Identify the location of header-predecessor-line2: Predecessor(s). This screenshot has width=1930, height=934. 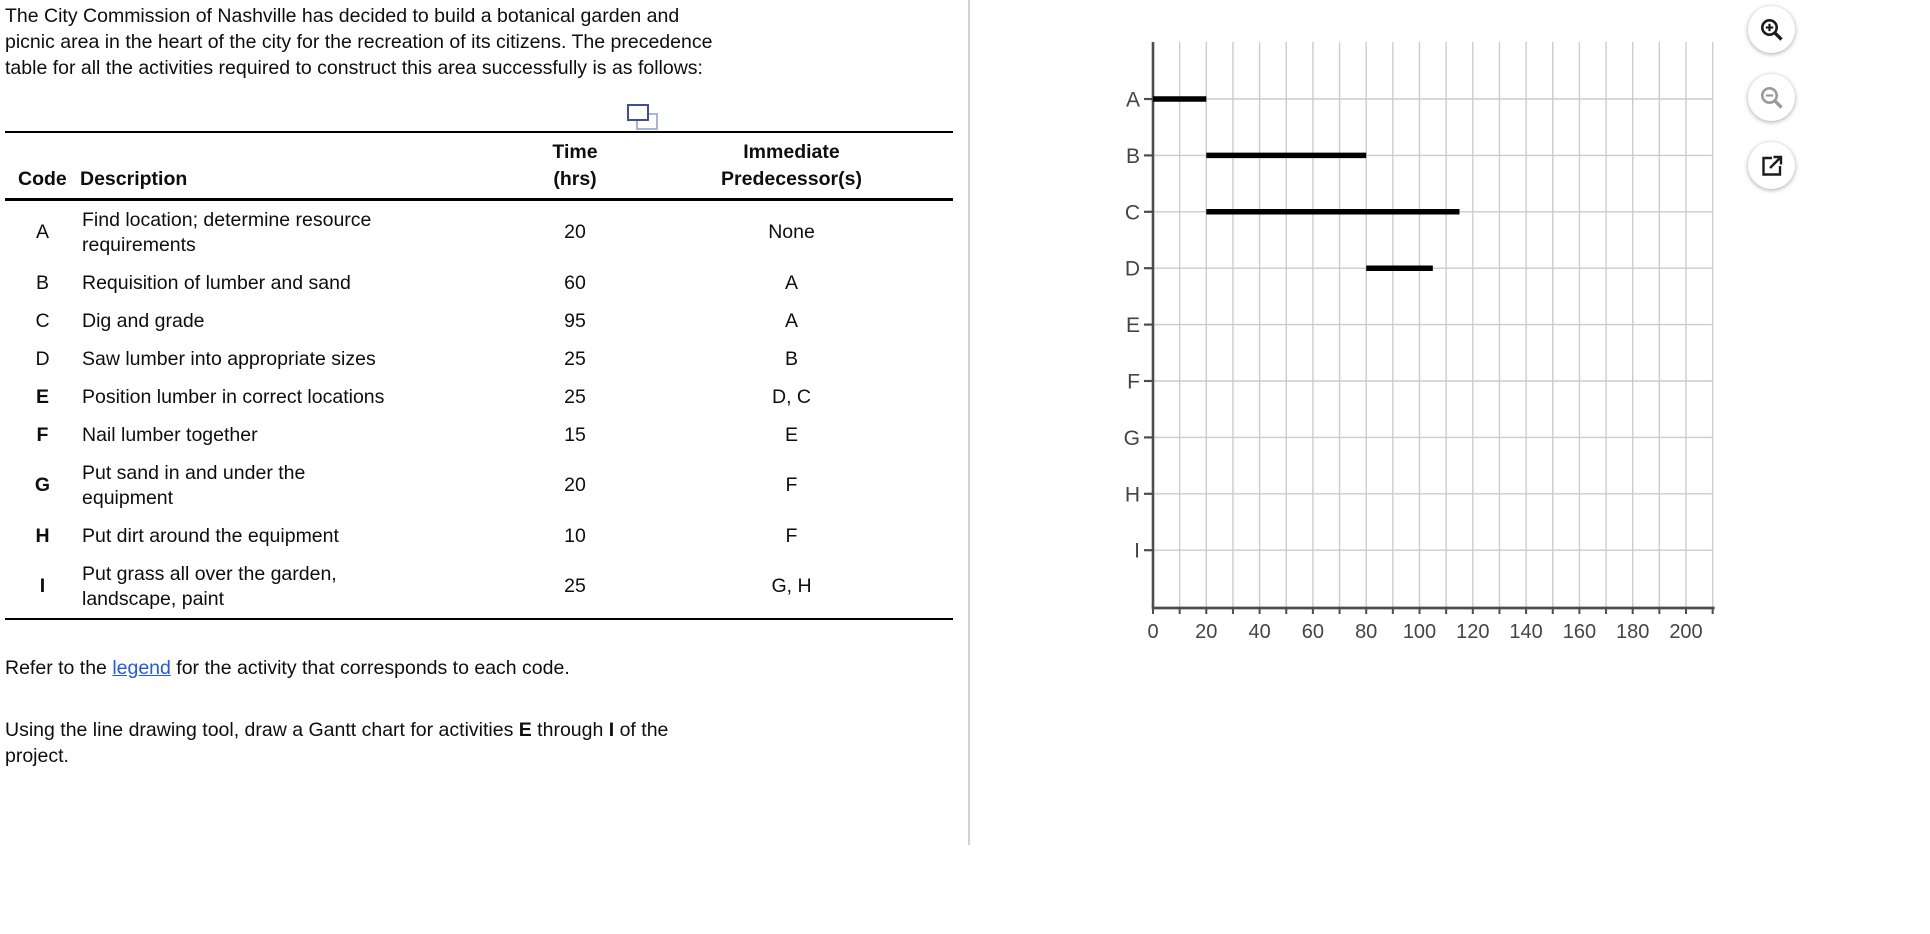
(791, 179).